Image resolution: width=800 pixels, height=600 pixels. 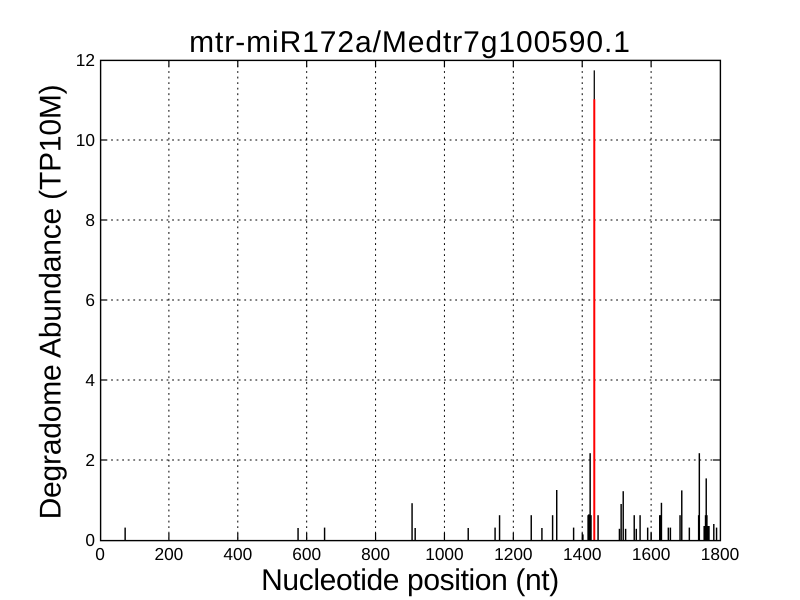 What do you see at coordinates (651, 554) in the screenshot?
I see `svg-text: 1600` at bounding box center [651, 554].